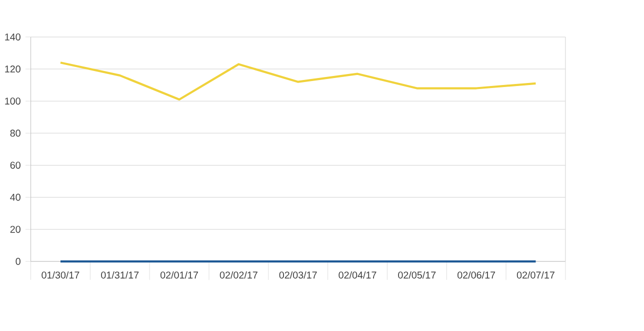 The height and width of the screenshot is (331, 644). What do you see at coordinates (298, 275) in the screenshot?
I see `x-tick-label: 02/03/17` at bounding box center [298, 275].